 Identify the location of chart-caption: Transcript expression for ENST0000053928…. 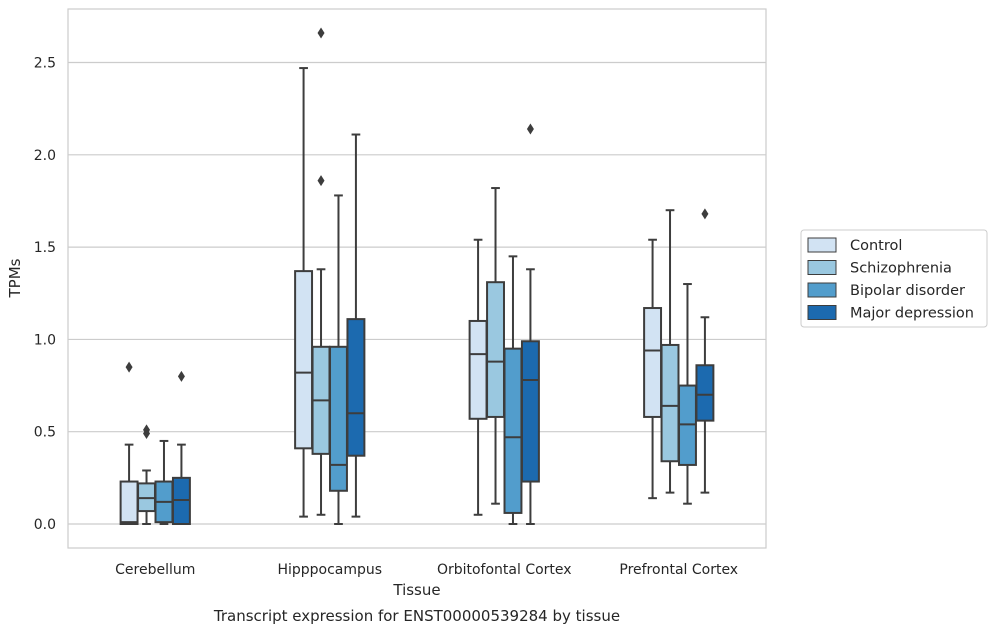
(416, 616).